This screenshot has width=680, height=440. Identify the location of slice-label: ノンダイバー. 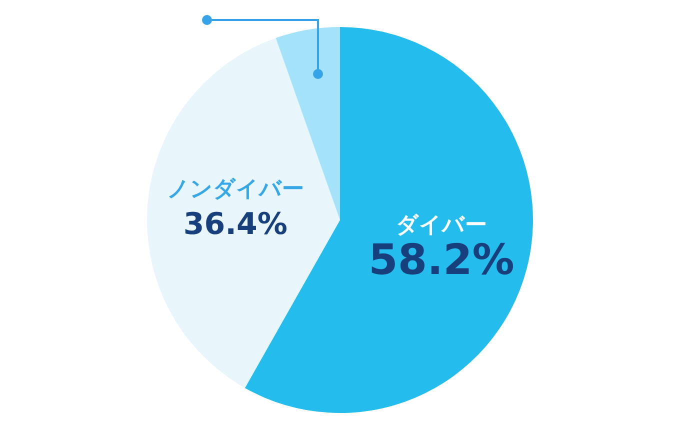
(235, 189).